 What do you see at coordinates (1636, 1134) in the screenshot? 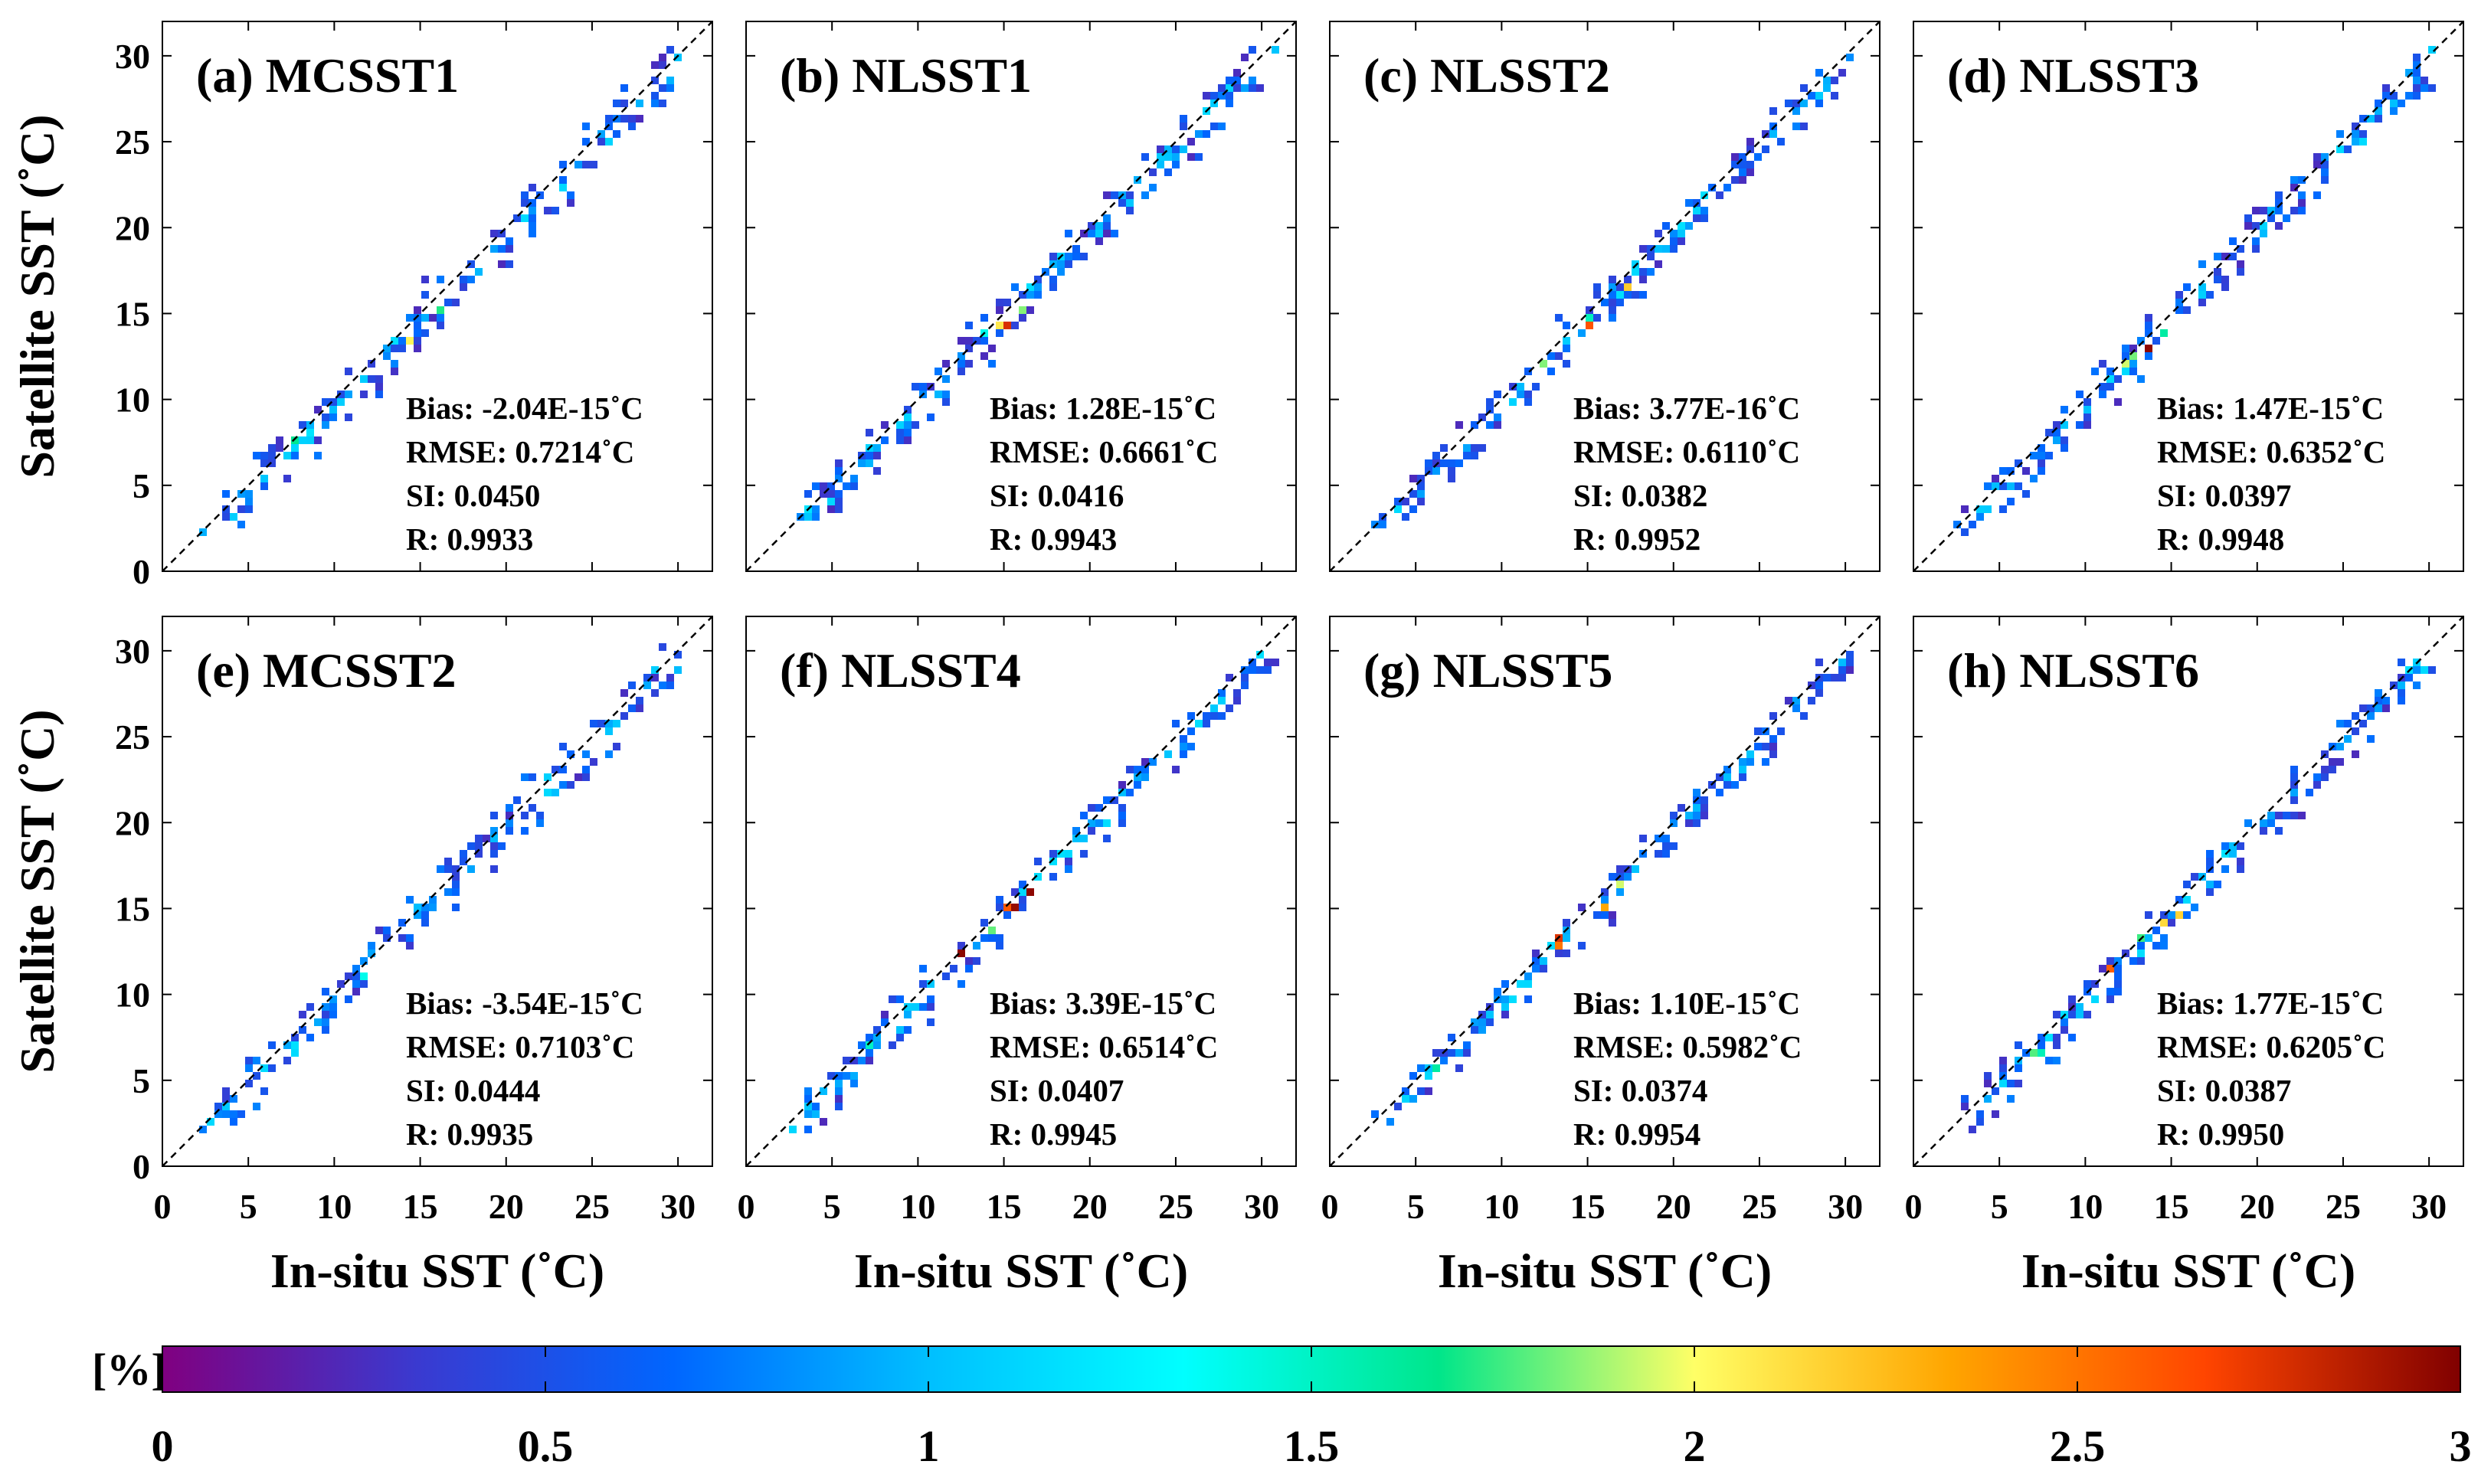
I see `panel-statistic: R: 0.9954` at bounding box center [1636, 1134].